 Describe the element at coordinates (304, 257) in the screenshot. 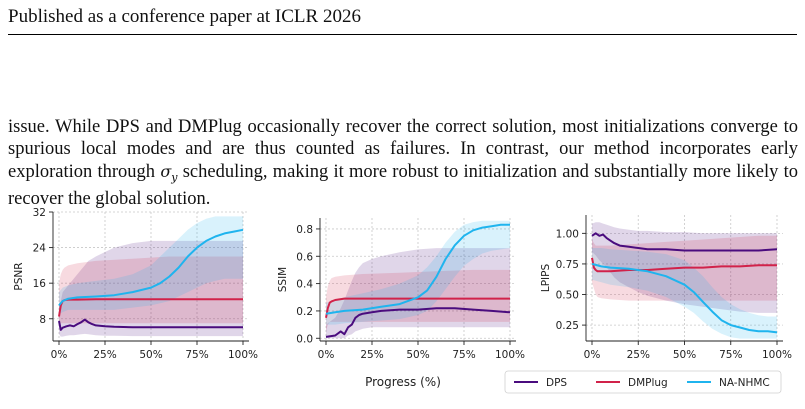

I see `y-tick-label: 0.6` at that location.